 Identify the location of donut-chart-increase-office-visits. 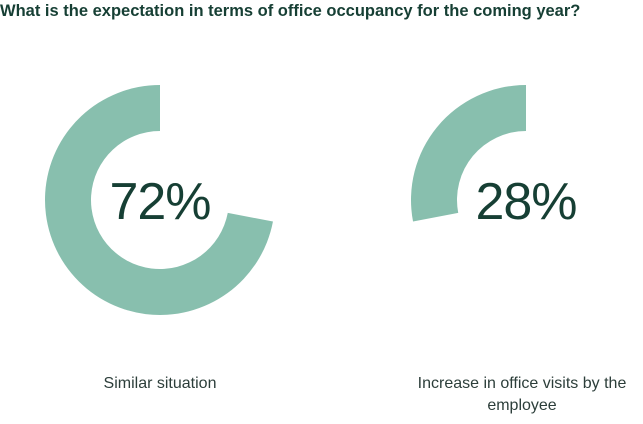
(468, 153).